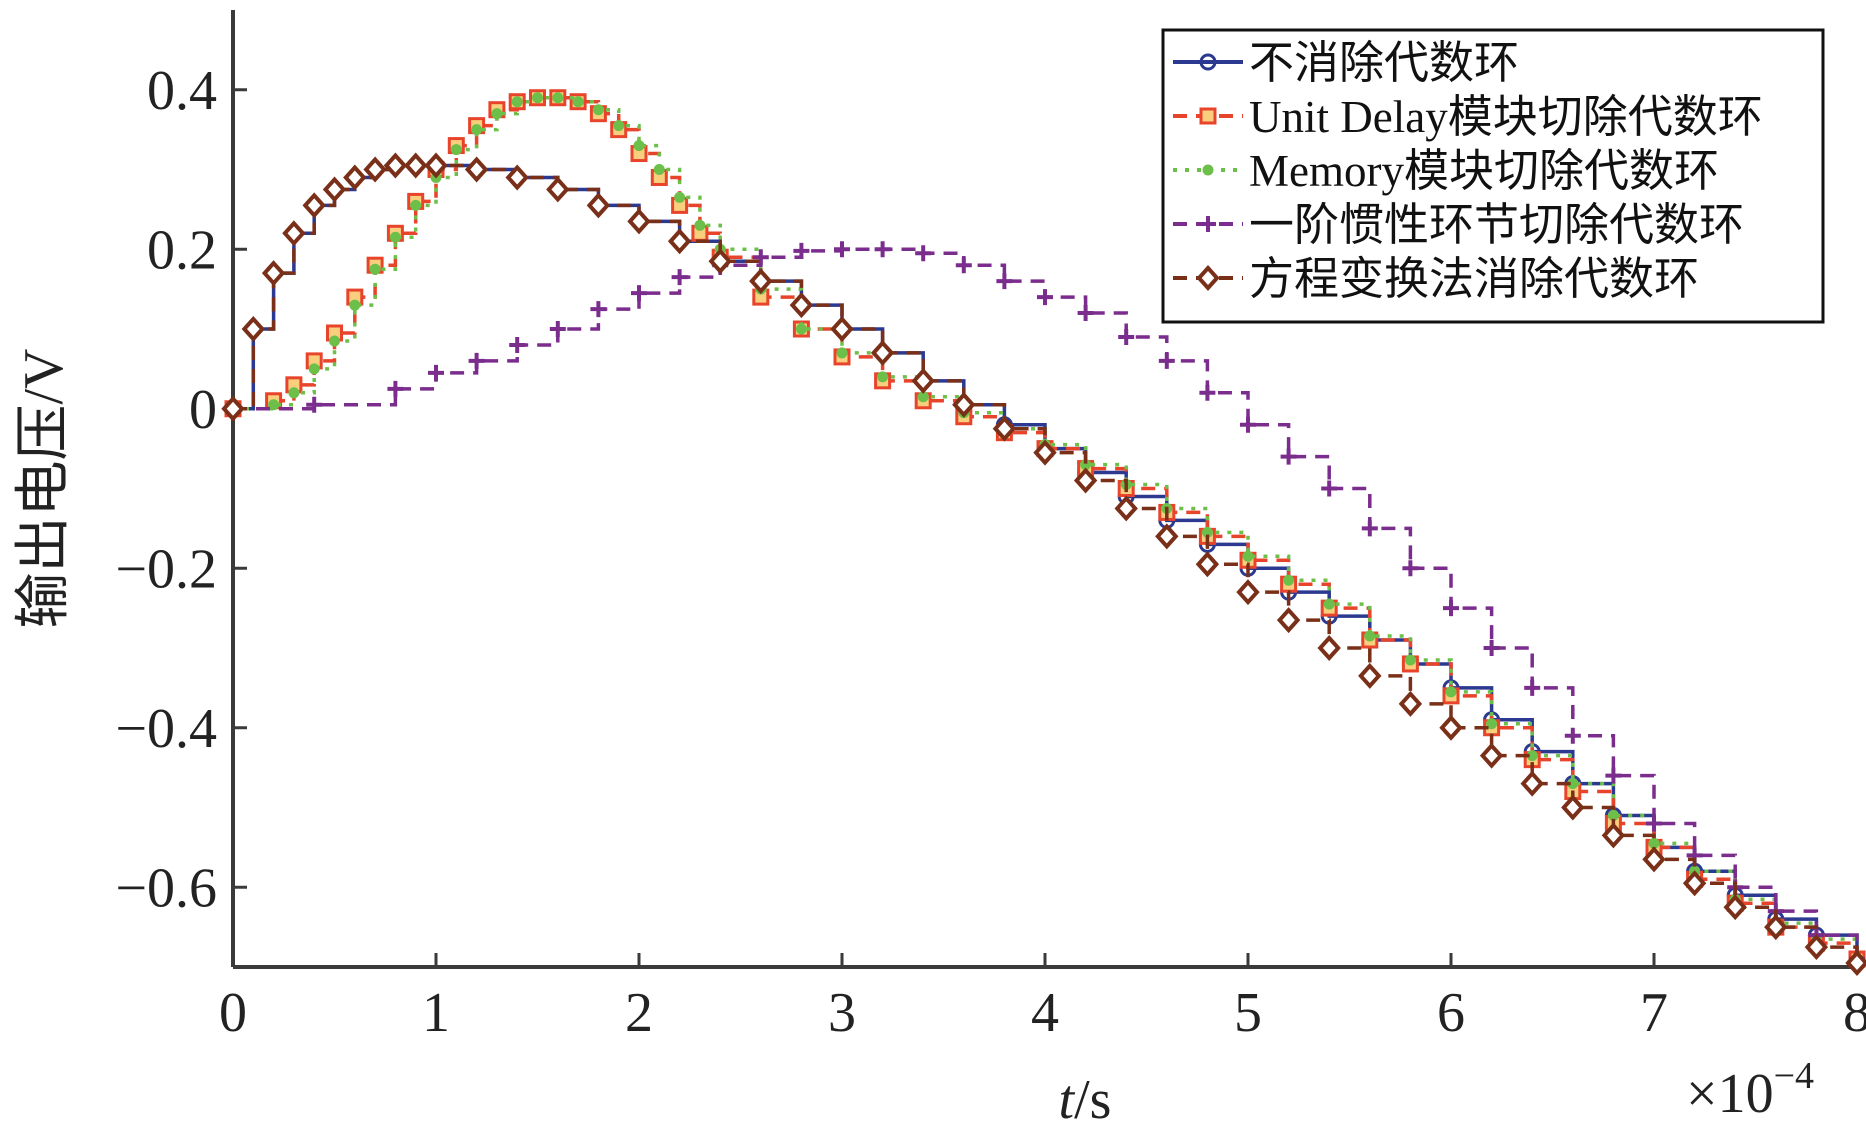 The image size is (1866, 1130). I want to click on legend-label: 一阶惯性环节切除代数环, so click(1496, 225).